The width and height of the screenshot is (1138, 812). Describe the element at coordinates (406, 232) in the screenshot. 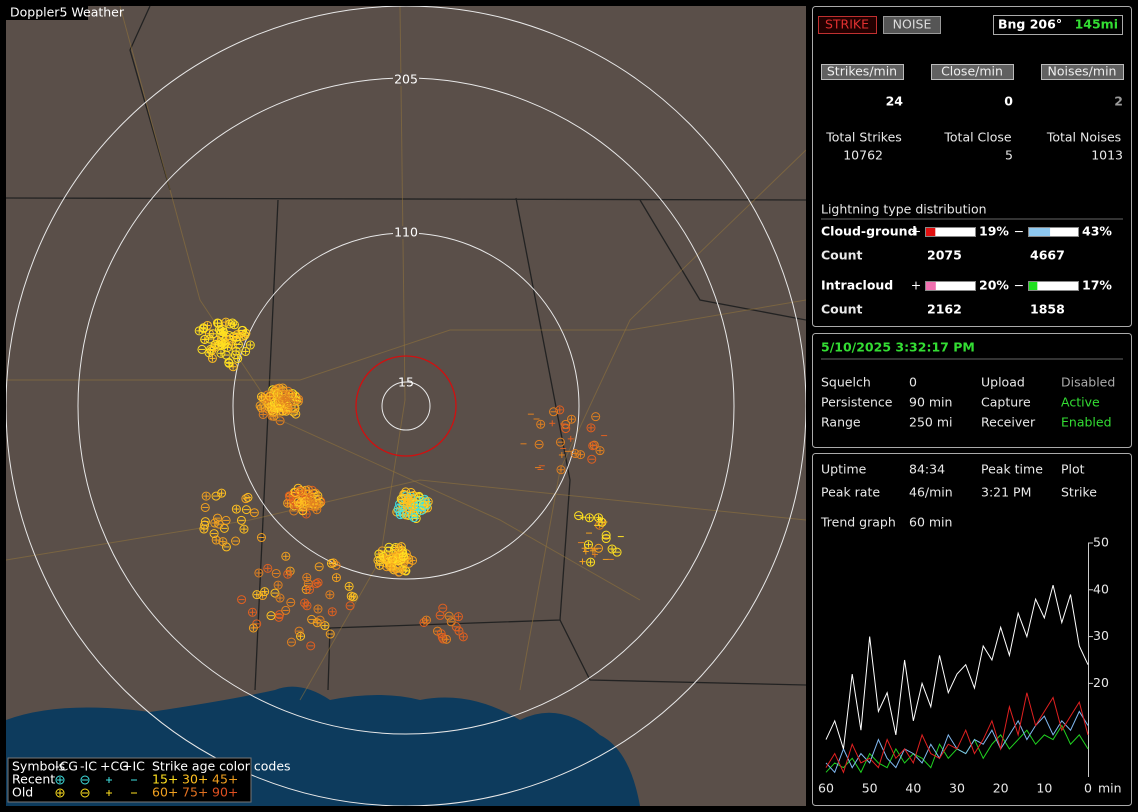

I see `range-label: 110` at that location.